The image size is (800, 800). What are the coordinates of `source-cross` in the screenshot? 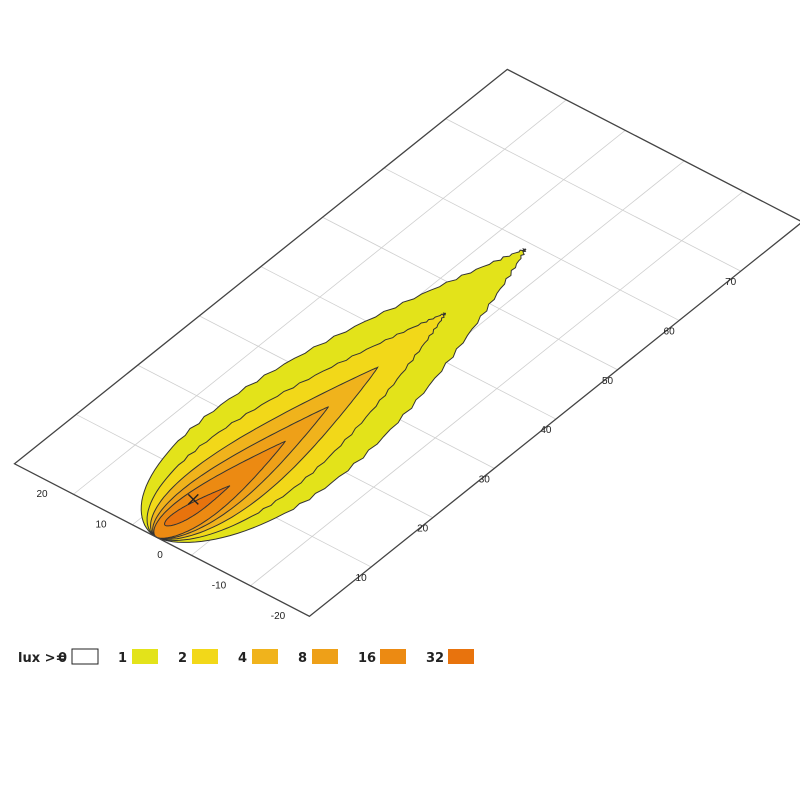 It's located at (193, 499).